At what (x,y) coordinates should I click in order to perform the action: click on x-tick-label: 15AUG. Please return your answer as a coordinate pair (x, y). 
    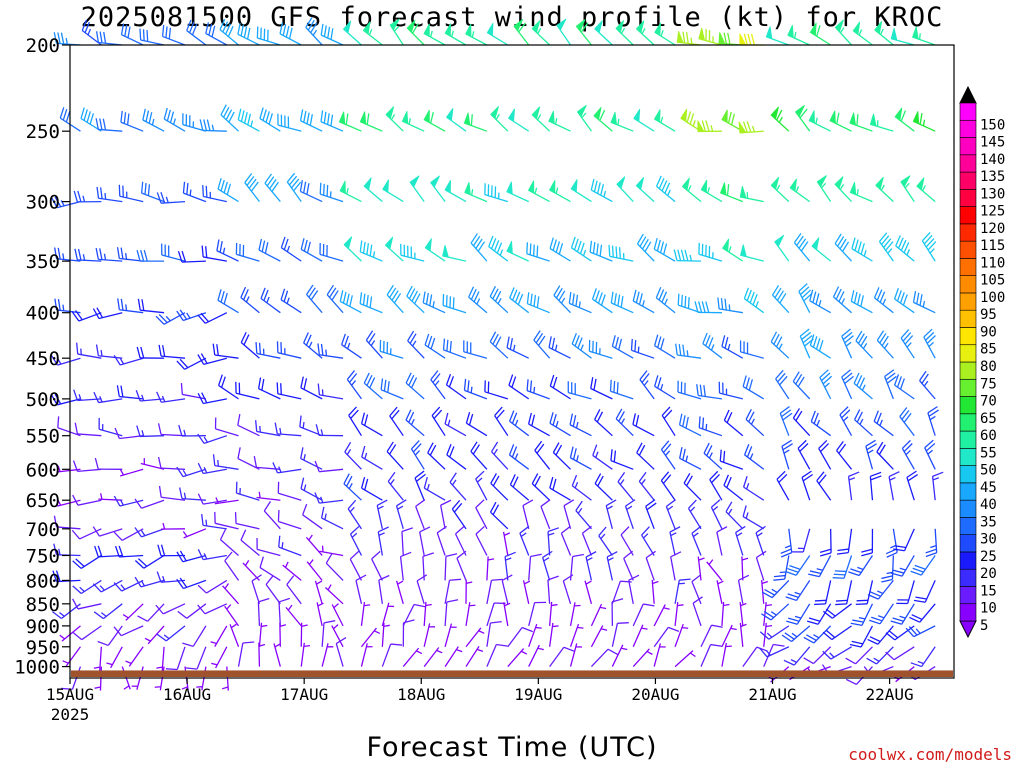
    Looking at the image, I should click on (70, 694).